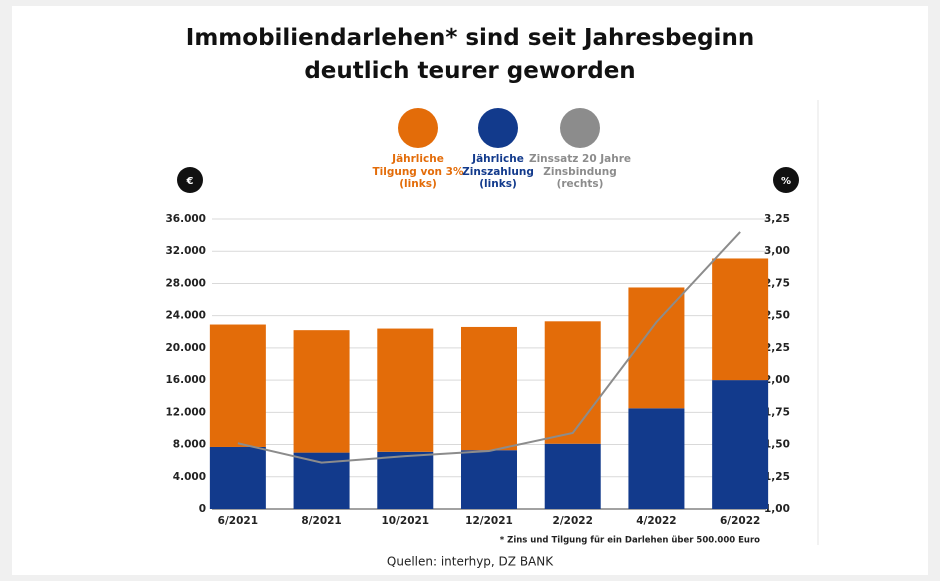 The height and width of the screenshot is (581, 940). What do you see at coordinates (777, 283) in the screenshot?
I see `y2-tick-label: 2,75` at bounding box center [777, 283].